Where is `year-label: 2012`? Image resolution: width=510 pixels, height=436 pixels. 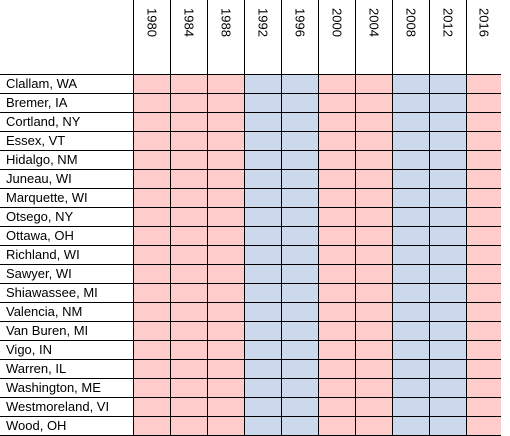 year-label: 2012 is located at coordinates (448, 22).